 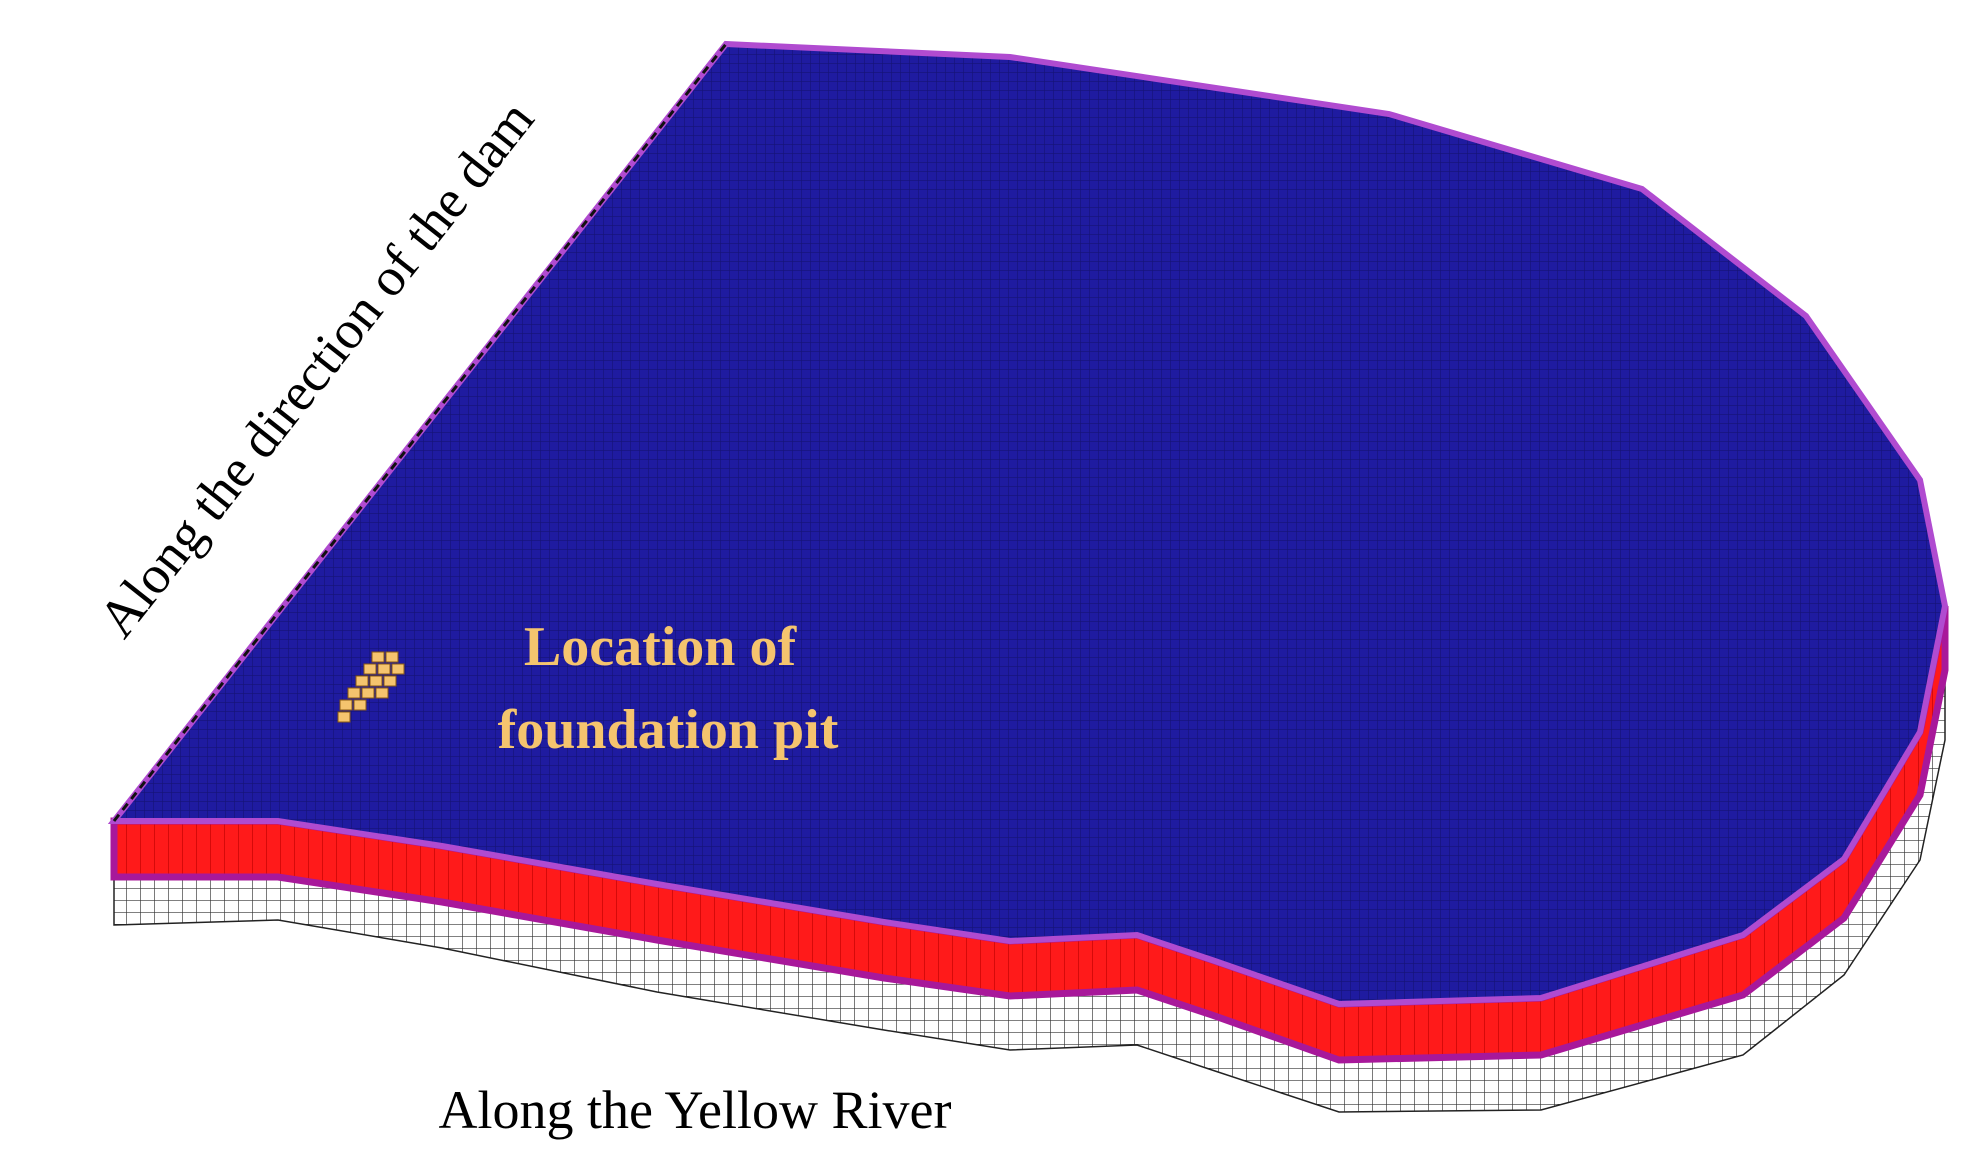 I want to click on river-direction-label: Along the Yellow River, so click(x=695, y=1110).